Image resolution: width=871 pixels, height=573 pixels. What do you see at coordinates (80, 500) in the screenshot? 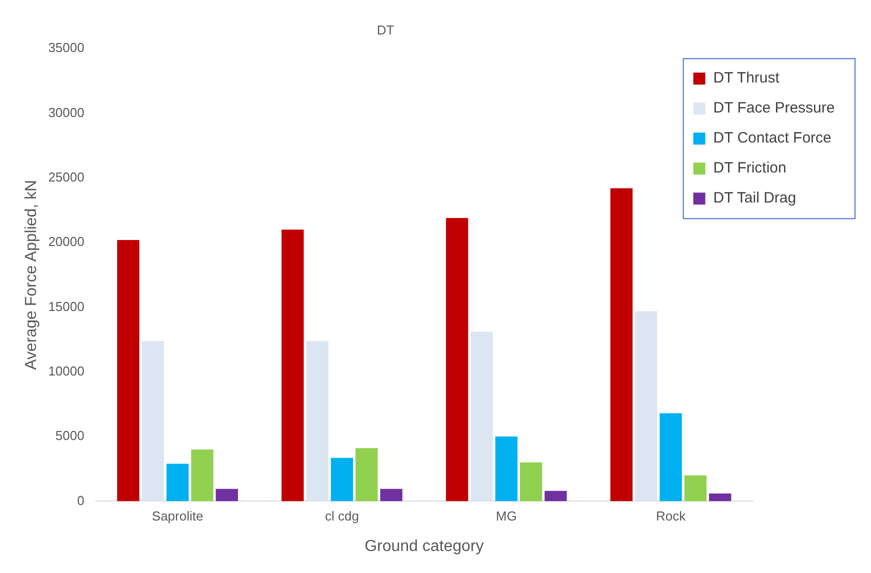
I see `y-tick-label: 0` at bounding box center [80, 500].